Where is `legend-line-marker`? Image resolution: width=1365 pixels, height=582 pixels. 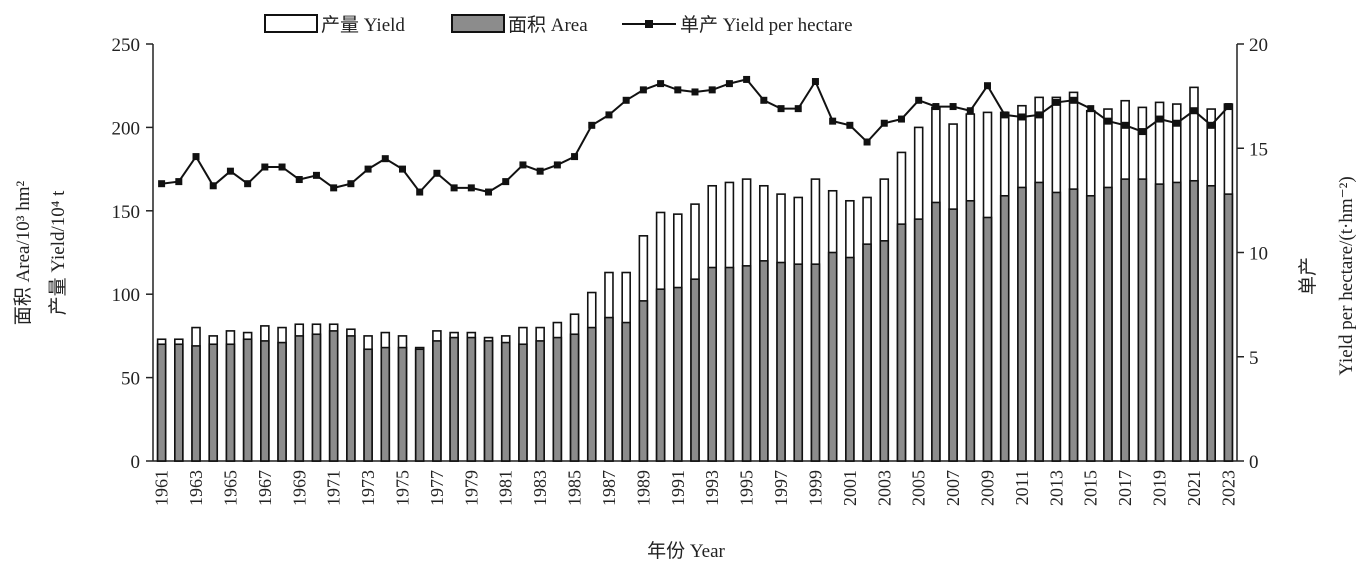 legend-line-marker is located at coordinates (649, 24).